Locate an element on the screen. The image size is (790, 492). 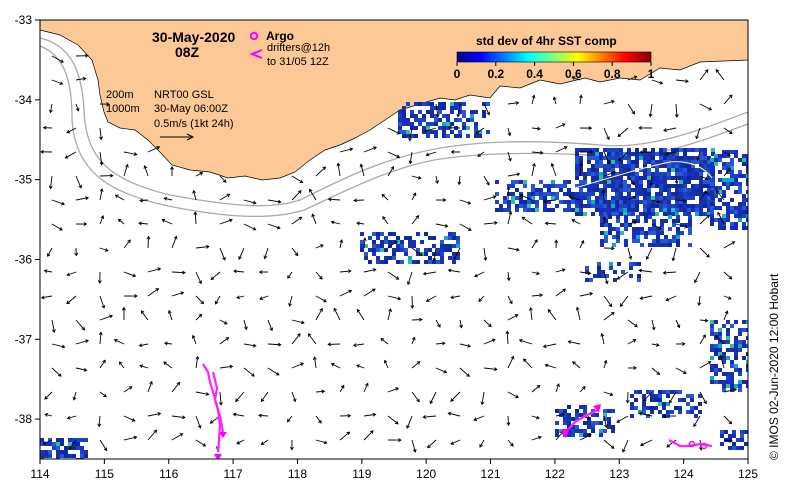
drifters-legend-line1: drifters@12h is located at coordinates (298, 48).